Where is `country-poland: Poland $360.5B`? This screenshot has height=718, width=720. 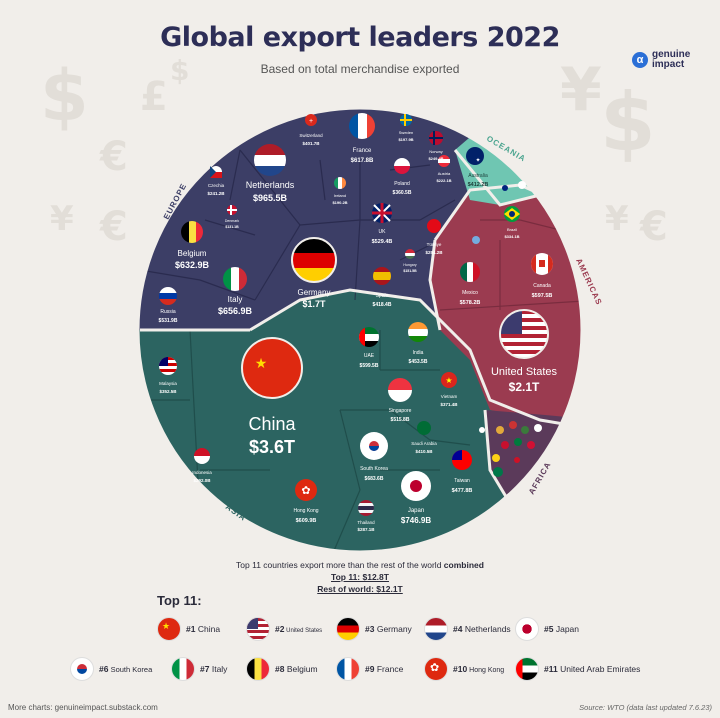 country-poland: Poland $360.5B is located at coordinates (402, 177).